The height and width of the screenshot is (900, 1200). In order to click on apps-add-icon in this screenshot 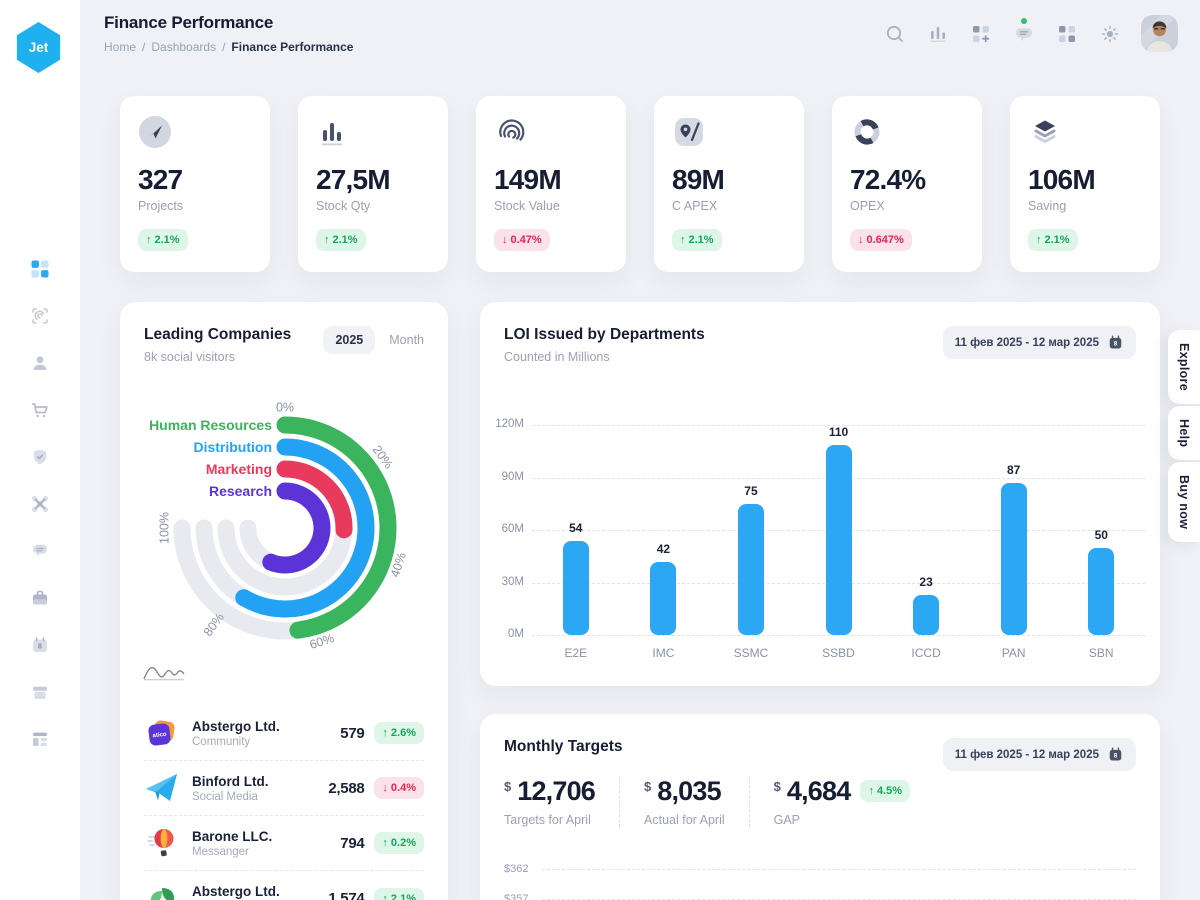, I will do `click(981, 33)`.